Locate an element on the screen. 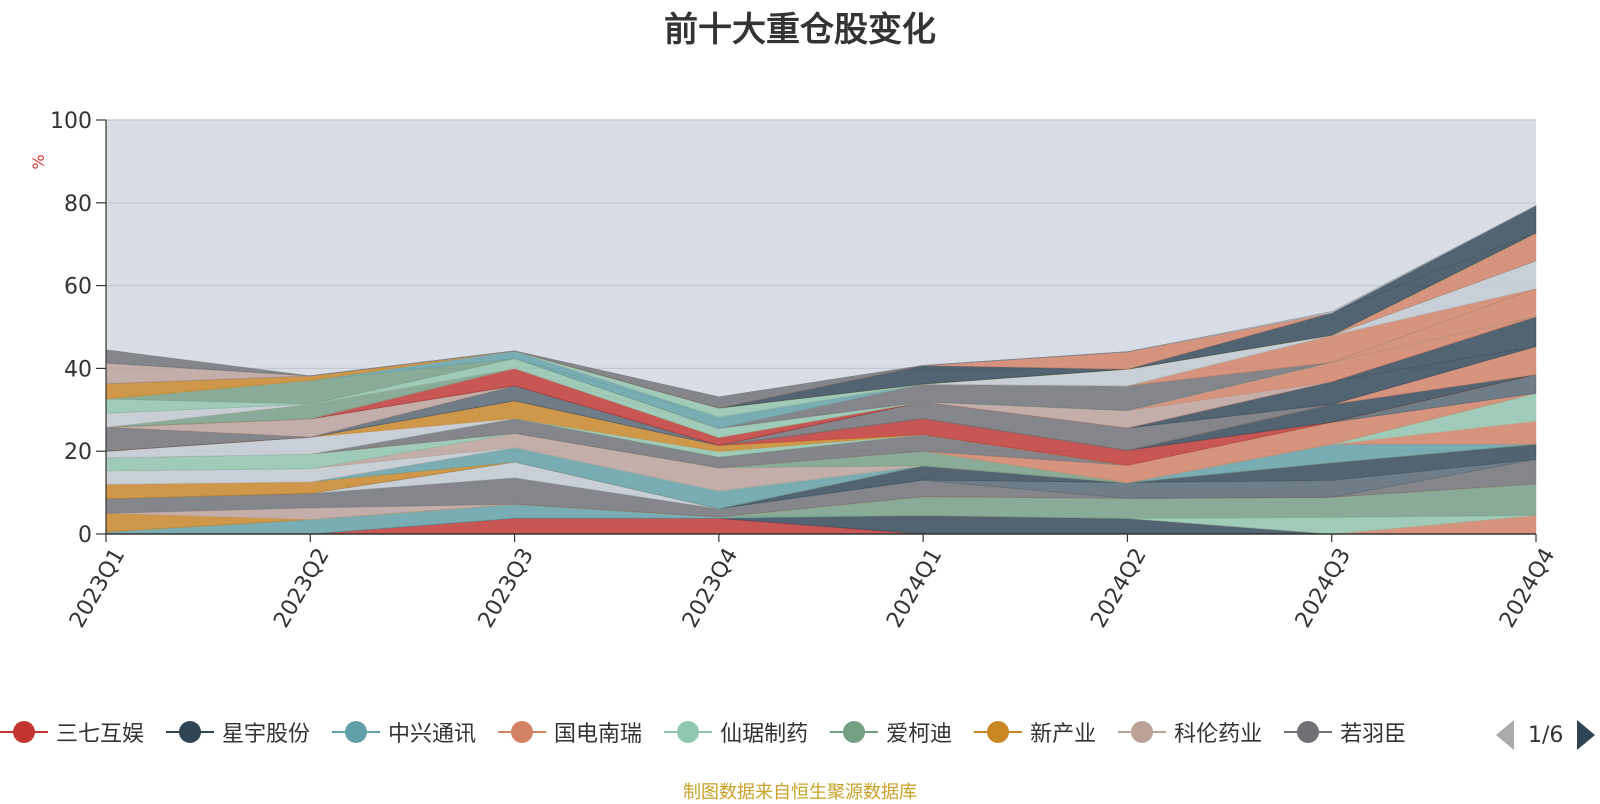  x-tick-label: 2024Q2 is located at coordinates (1118, 588).